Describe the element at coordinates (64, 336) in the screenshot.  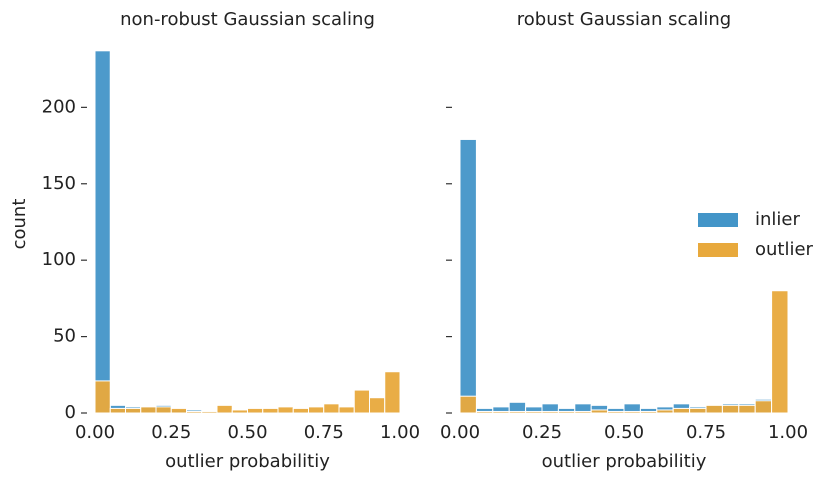
I see `y-tick-label: 50` at that location.